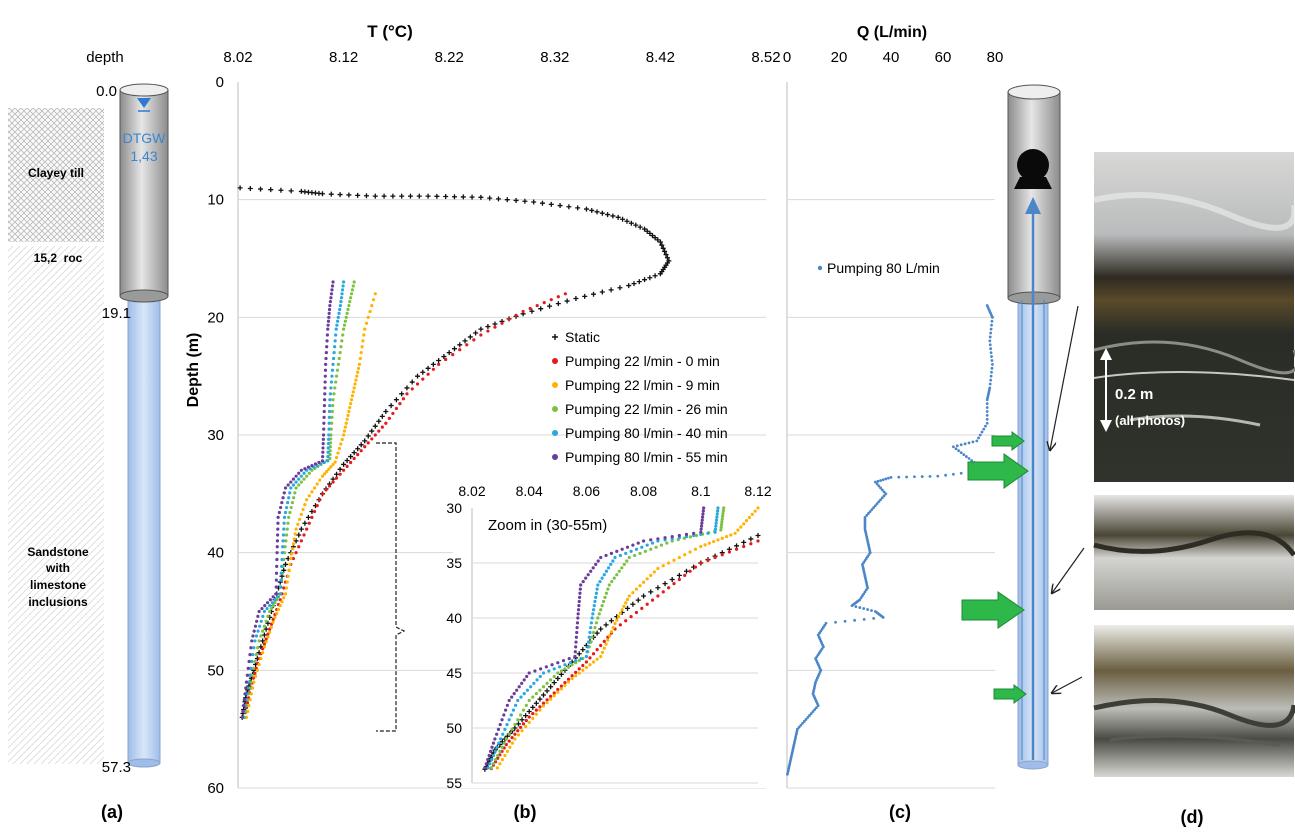 This screenshot has width=1295, height=833. Describe the element at coordinates (646, 433) in the screenshot. I see `legend-label-series-4: Pumping 80 l/min - 40 min` at that location.